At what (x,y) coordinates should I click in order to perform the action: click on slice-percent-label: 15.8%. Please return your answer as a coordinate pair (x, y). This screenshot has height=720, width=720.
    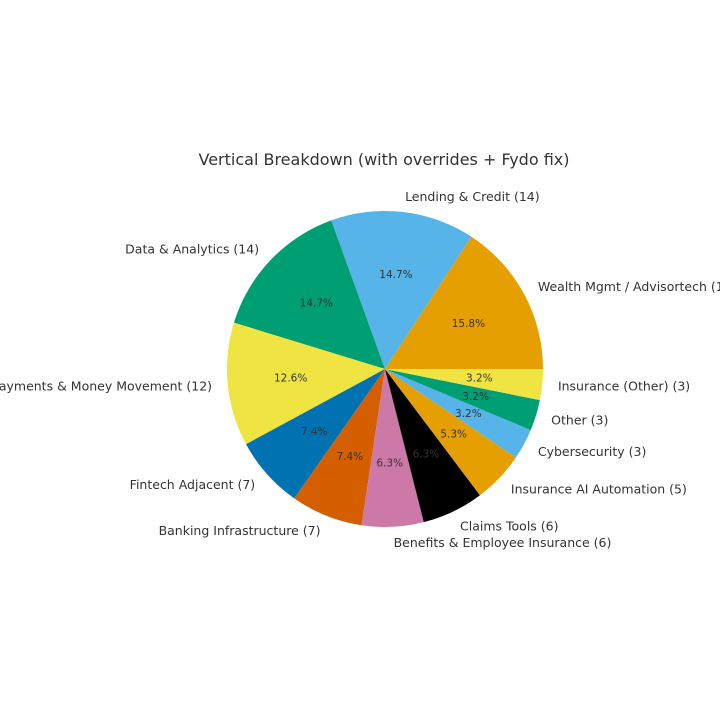
    Looking at the image, I should click on (468, 324).